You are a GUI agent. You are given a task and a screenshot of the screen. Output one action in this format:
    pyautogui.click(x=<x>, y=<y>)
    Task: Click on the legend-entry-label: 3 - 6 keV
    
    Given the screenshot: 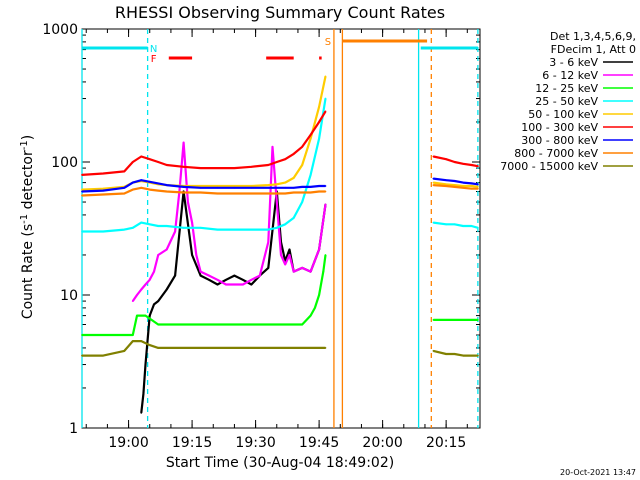 What is the action you would take?
    pyautogui.click(x=573, y=62)
    